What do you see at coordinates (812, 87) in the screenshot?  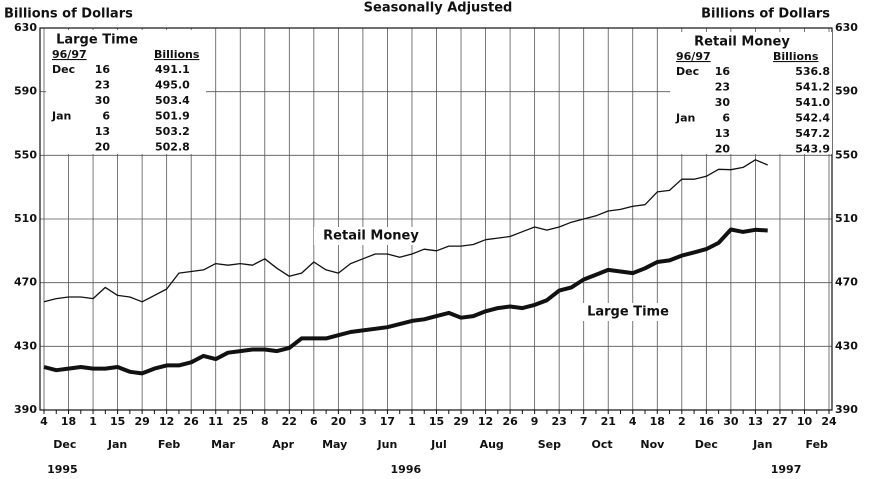 I see `table-value: 541.2` at bounding box center [812, 87].